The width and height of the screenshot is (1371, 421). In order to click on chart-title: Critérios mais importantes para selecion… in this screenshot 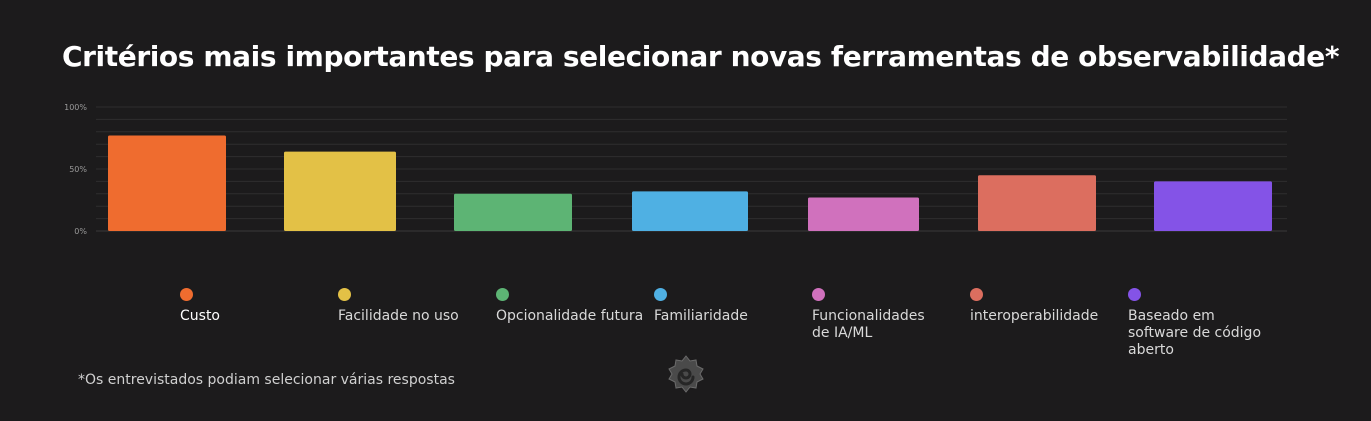, I will do `click(701, 56)`.